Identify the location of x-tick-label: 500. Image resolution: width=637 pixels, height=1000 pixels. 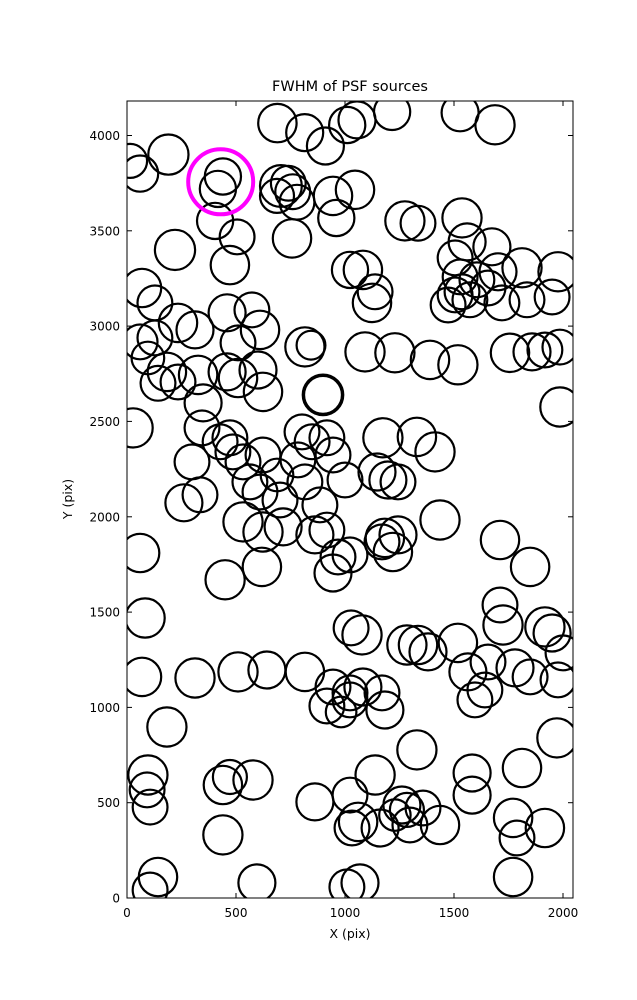
(236, 913).